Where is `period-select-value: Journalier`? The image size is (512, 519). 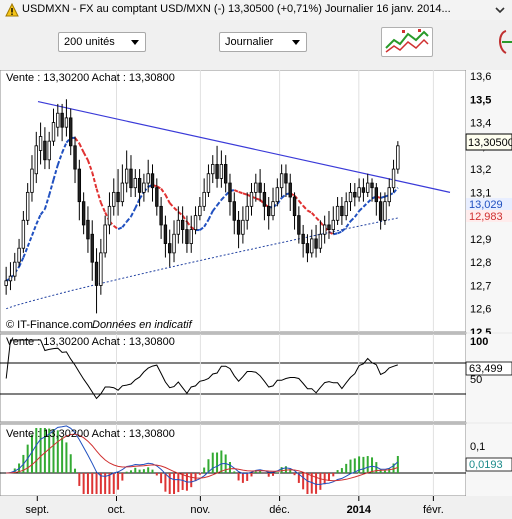
period-select-value: Journalier is located at coordinates (249, 42).